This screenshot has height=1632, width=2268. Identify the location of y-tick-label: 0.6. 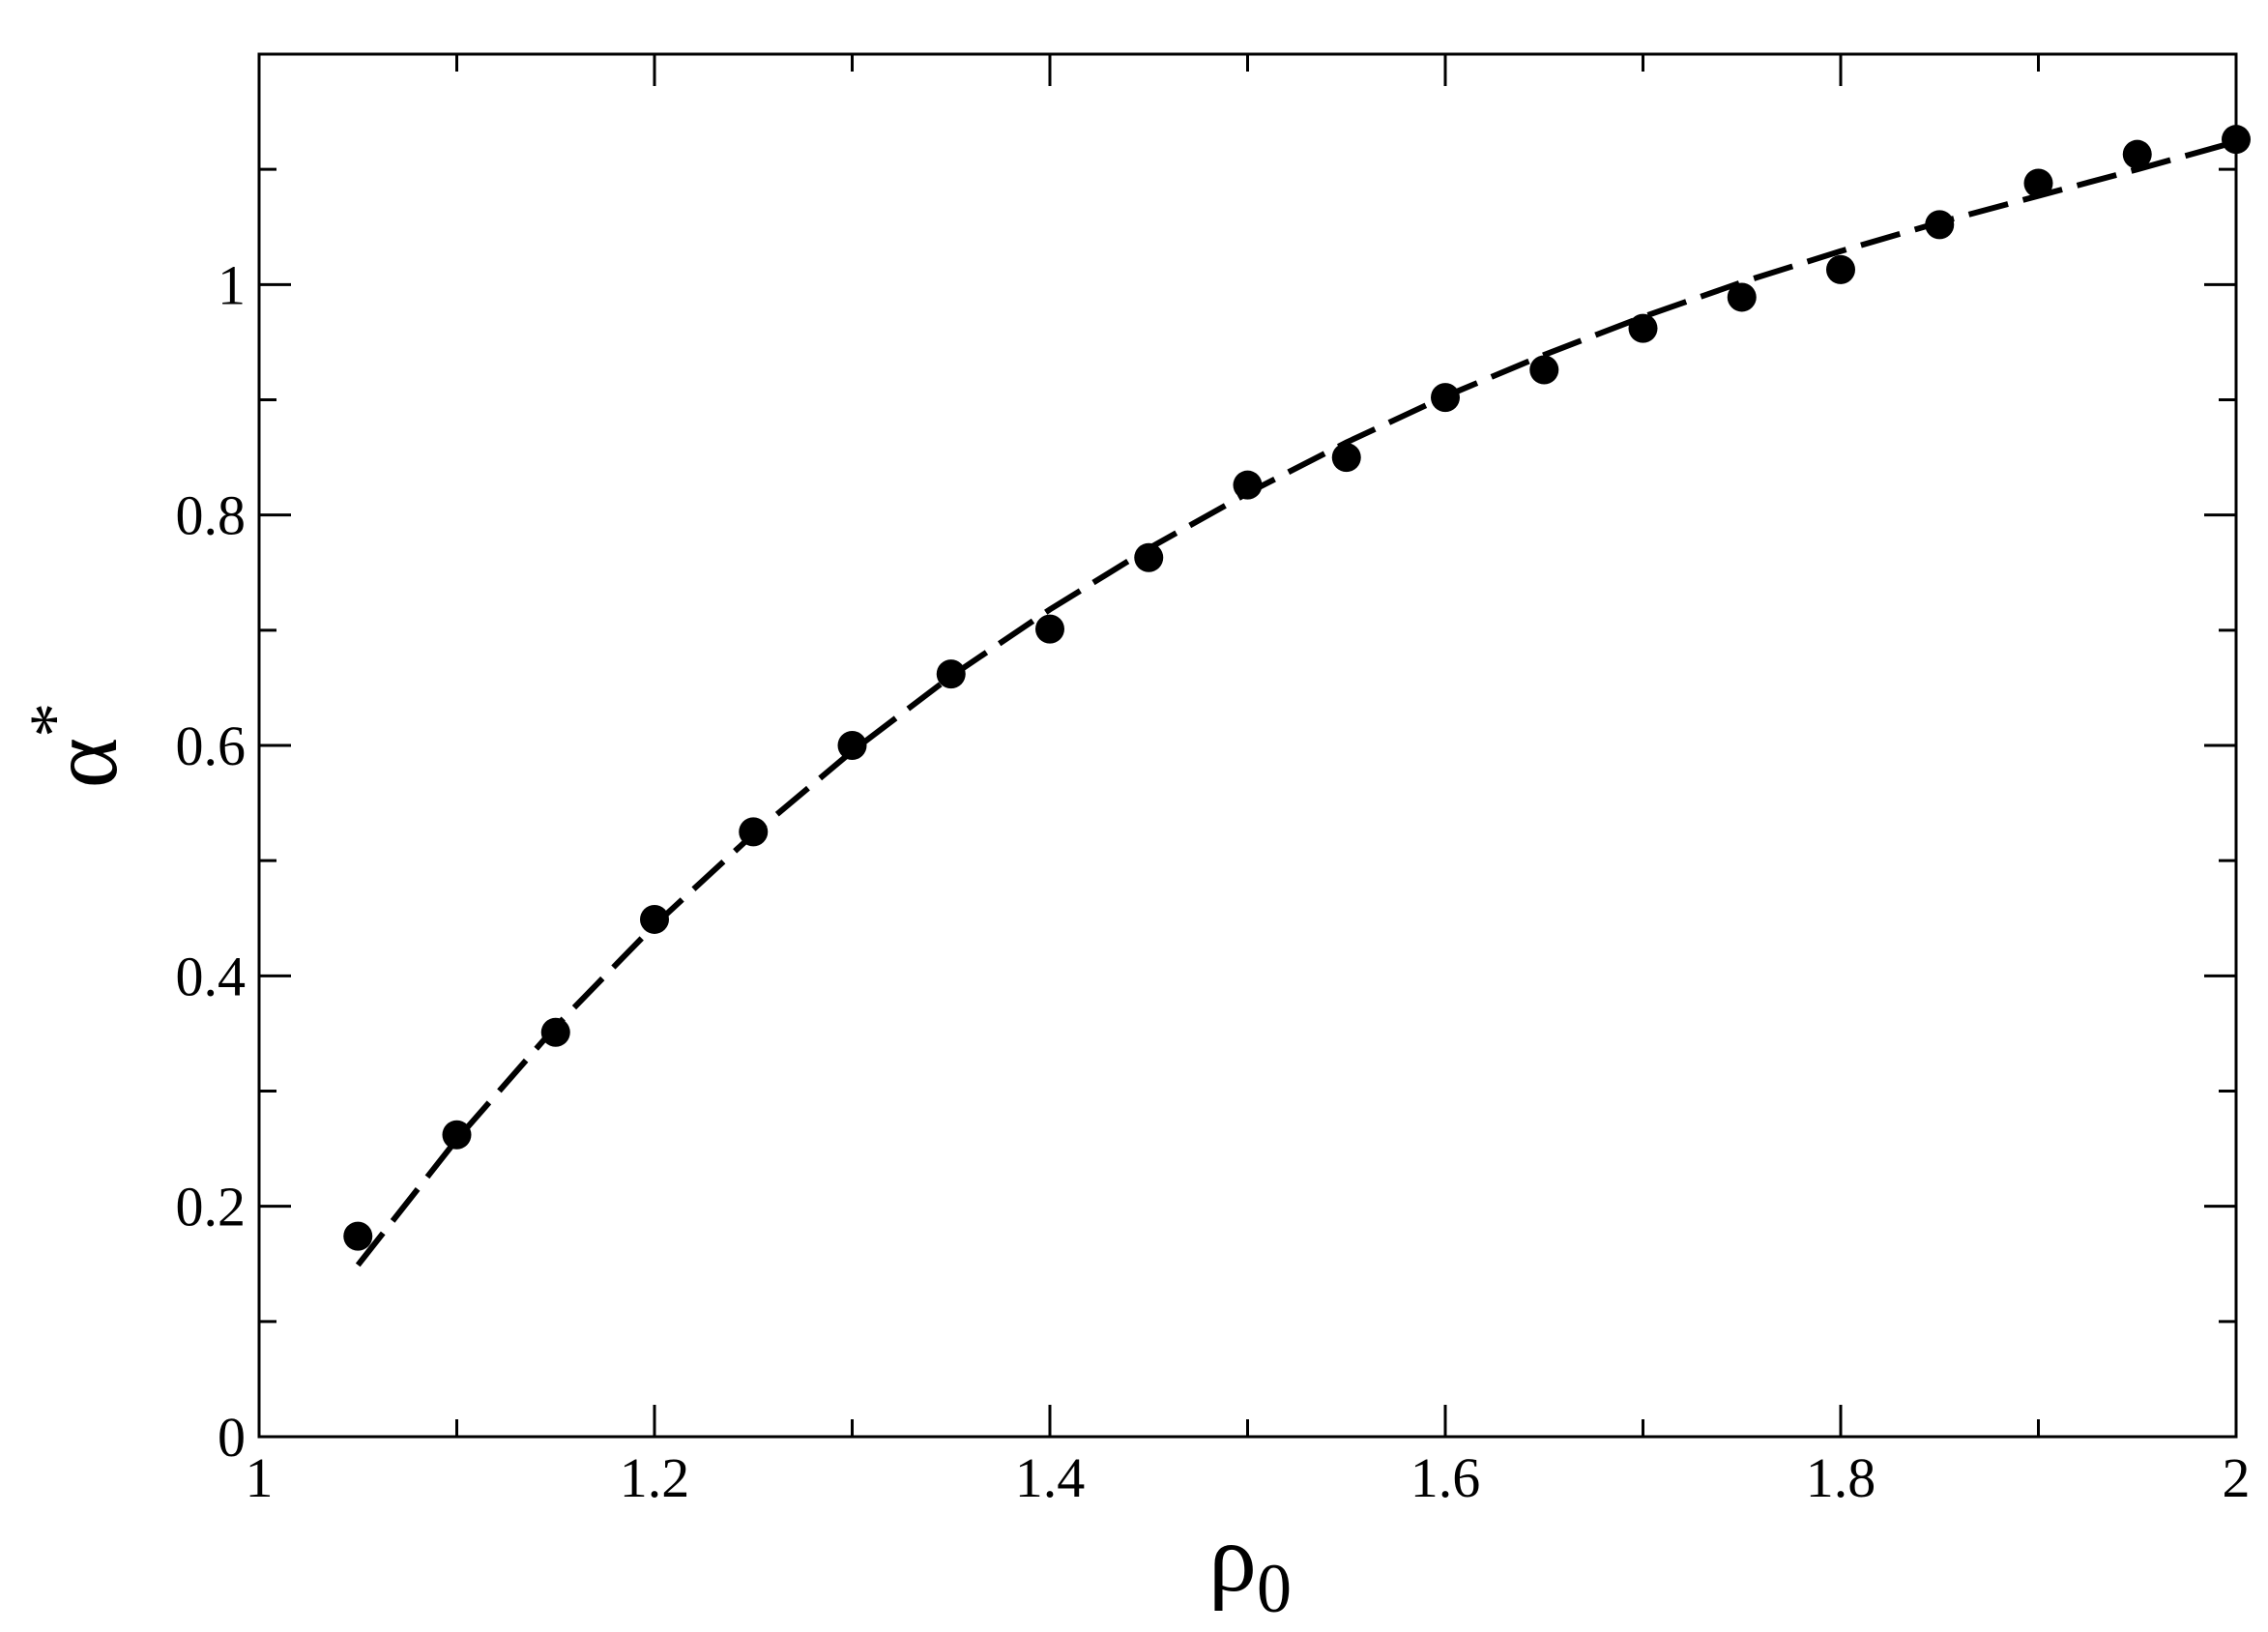
(211, 745).